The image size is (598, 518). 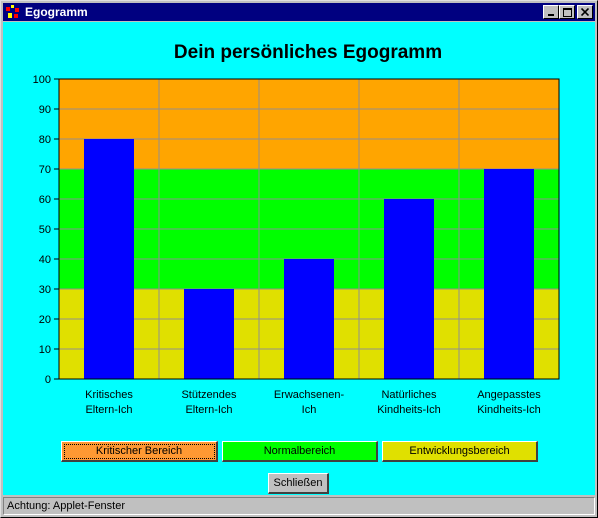 I want to click on y-tick-label-8: 80, so click(x=45, y=140).